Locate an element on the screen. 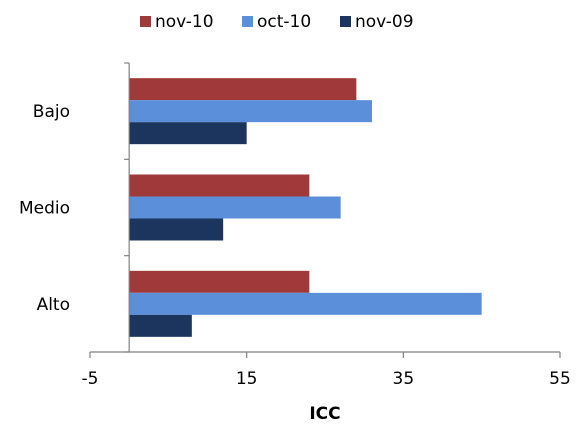 Image resolution: width=586 pixels, height=427 pixels. x-tick-label: -5 is located at coordinates (90, 379).